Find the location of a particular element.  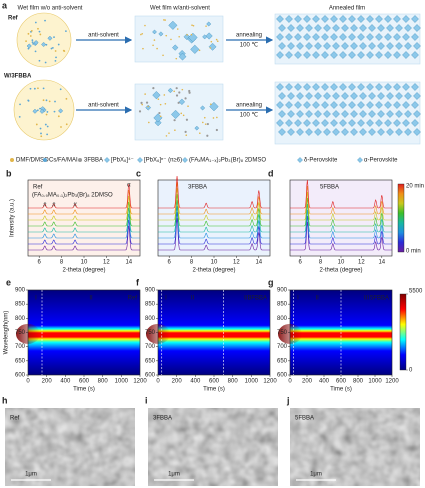

x-tick-label: 6 is located at coordinates (40, 263).